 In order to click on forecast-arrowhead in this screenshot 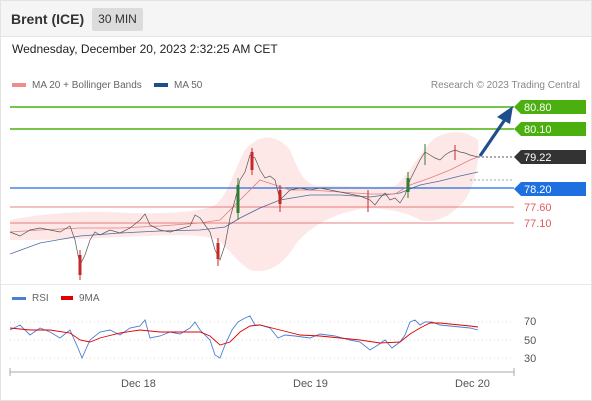, I will do `click(505, 115)`.